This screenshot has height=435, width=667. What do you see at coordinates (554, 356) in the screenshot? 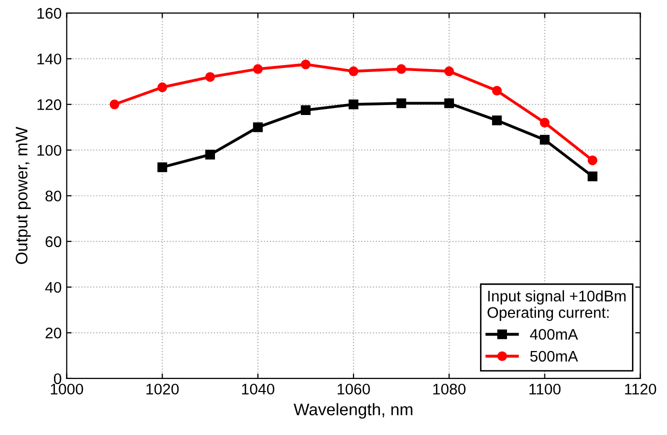
I see `legend-label: 500mA` at bounding box center [554, 356].